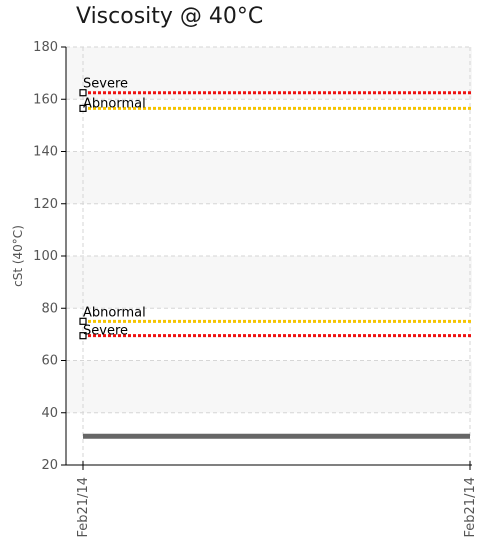 This screenshot has height=543, width=478. I want to click on y-tick-label: 140, so click(45, 152).